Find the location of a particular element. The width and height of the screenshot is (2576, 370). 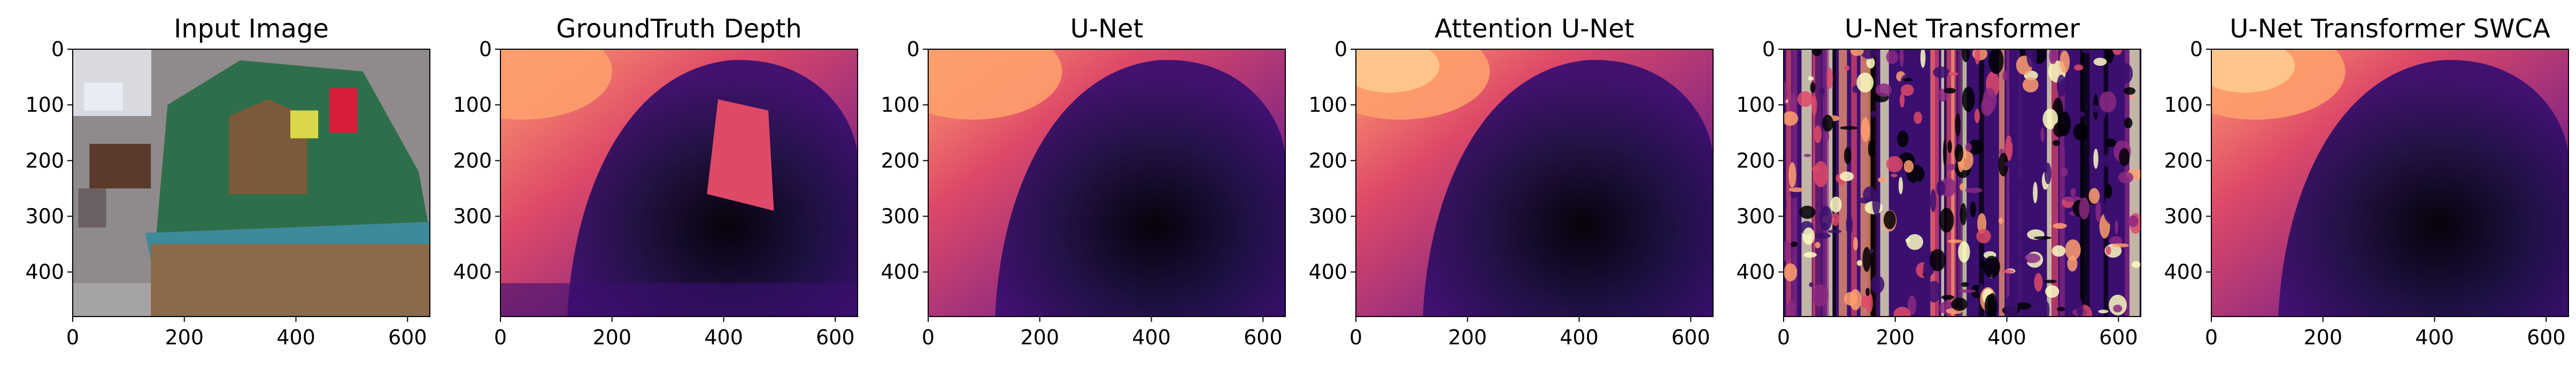

panel-noisy: U-Net Transformer 0 200 400 600 0 100 200 300 400 is located at coordinates (1939, 181).